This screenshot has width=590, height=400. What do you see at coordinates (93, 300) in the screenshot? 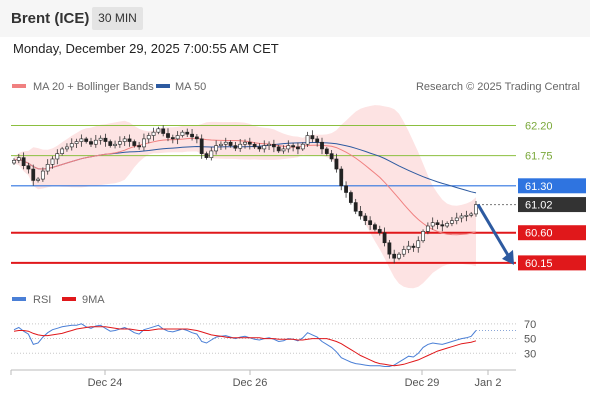
I see `ma9-legend-label: 9MA` at bounding box center [93, 300].